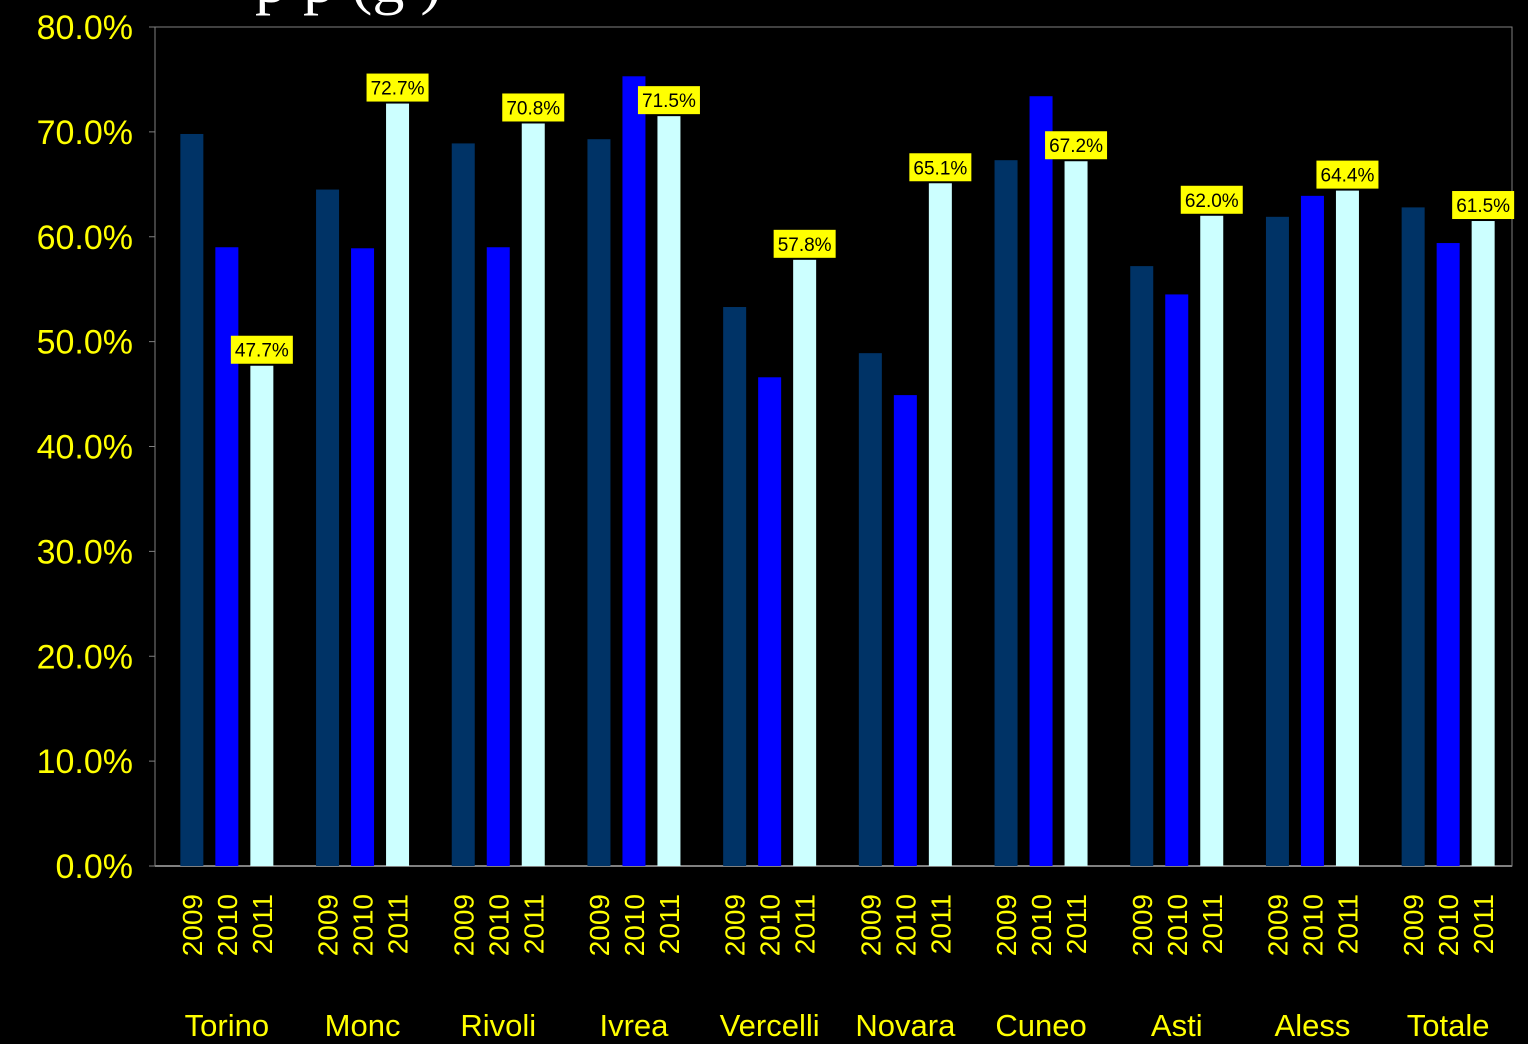  I want to click on x-category-label: Rivoli, so click(498, 1025).